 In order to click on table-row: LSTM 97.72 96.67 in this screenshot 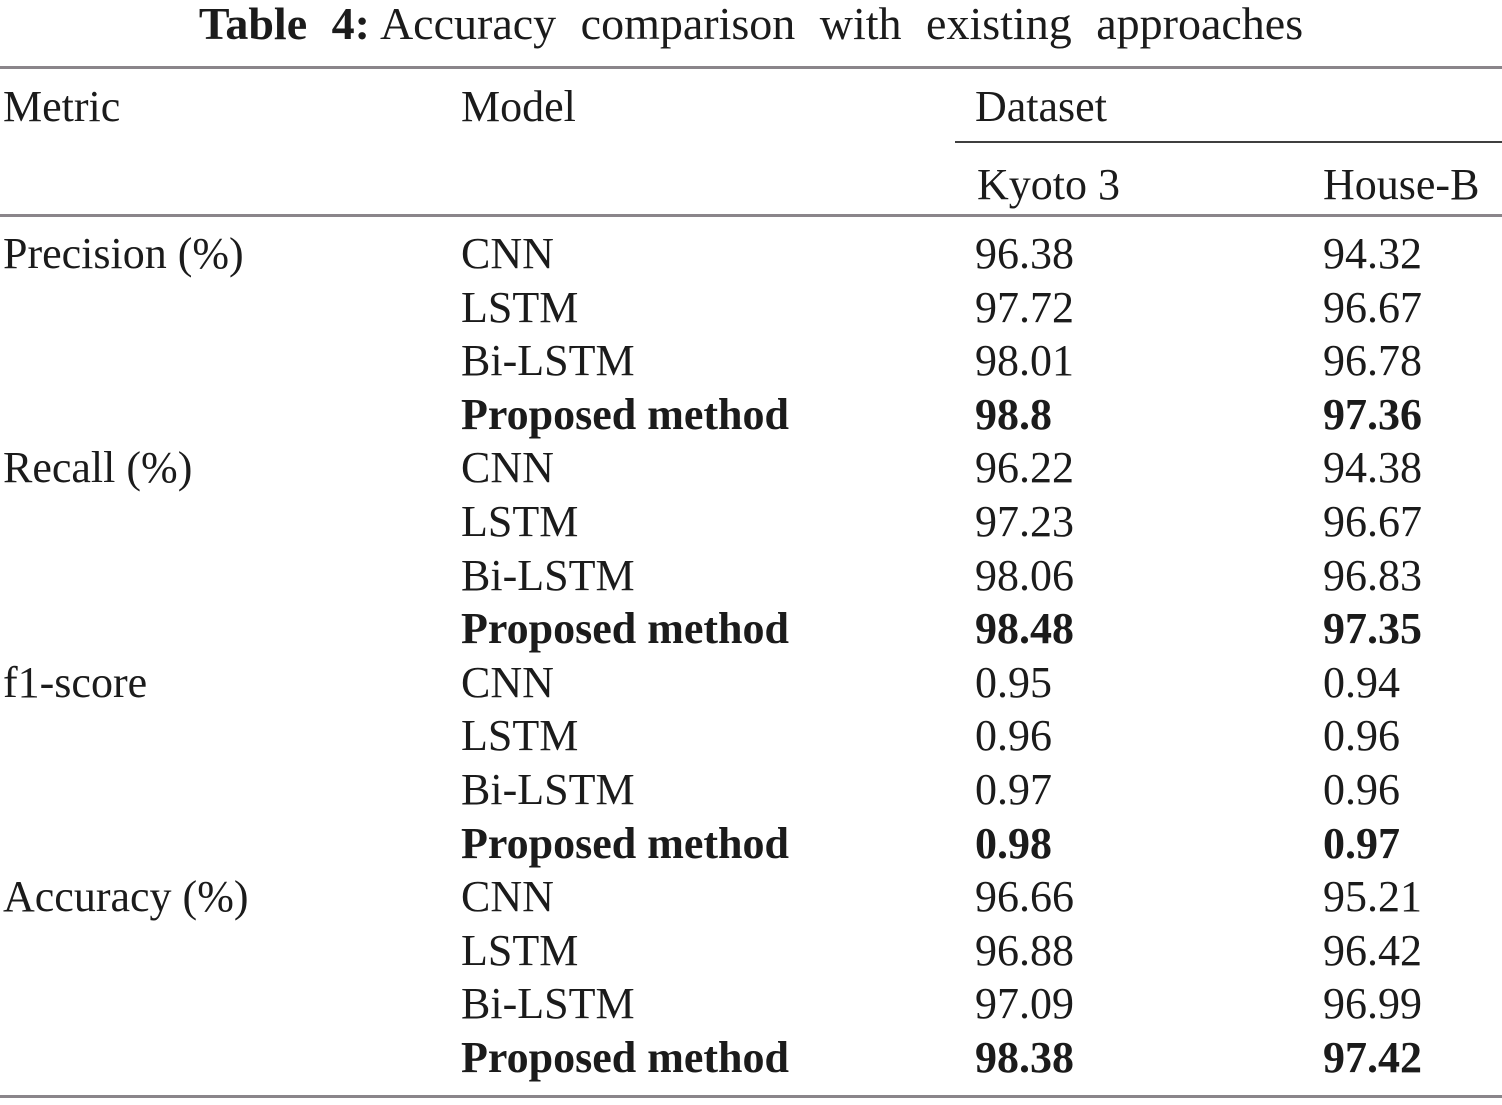, I will do `click(751, 308)`.